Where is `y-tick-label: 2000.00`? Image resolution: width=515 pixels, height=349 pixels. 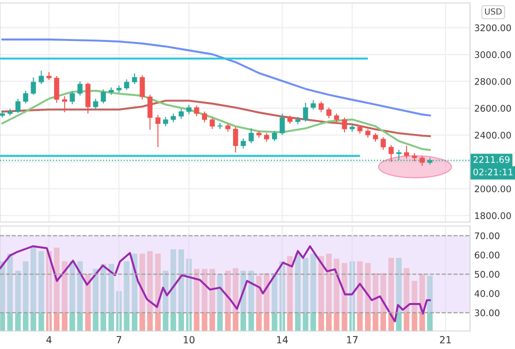 y-tick-label: 2000.00 is located at coordinates (492, 188).